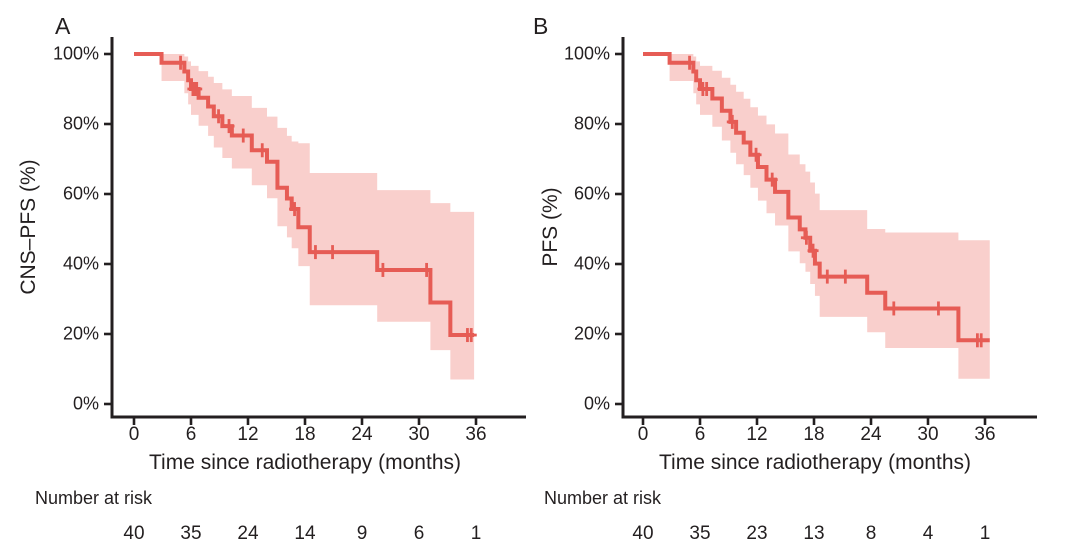 Image resolution: width=1080 pixels, height=551 pixels. Describe the element at coordinates (94, 498) in the screenshot. I see `panel-a-number-at-risk-header: Number at risk` at that location.